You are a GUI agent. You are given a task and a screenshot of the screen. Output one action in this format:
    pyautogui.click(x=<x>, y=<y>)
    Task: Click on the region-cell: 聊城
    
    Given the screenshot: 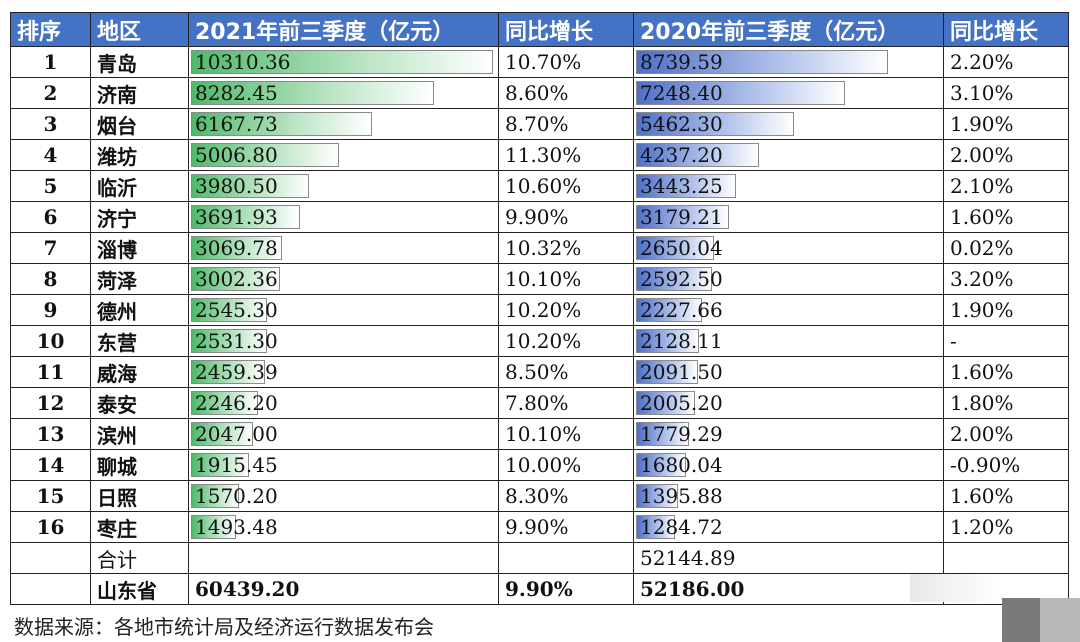 What is the action you would take?
    pyautogui.click(x=139, y=465)
    